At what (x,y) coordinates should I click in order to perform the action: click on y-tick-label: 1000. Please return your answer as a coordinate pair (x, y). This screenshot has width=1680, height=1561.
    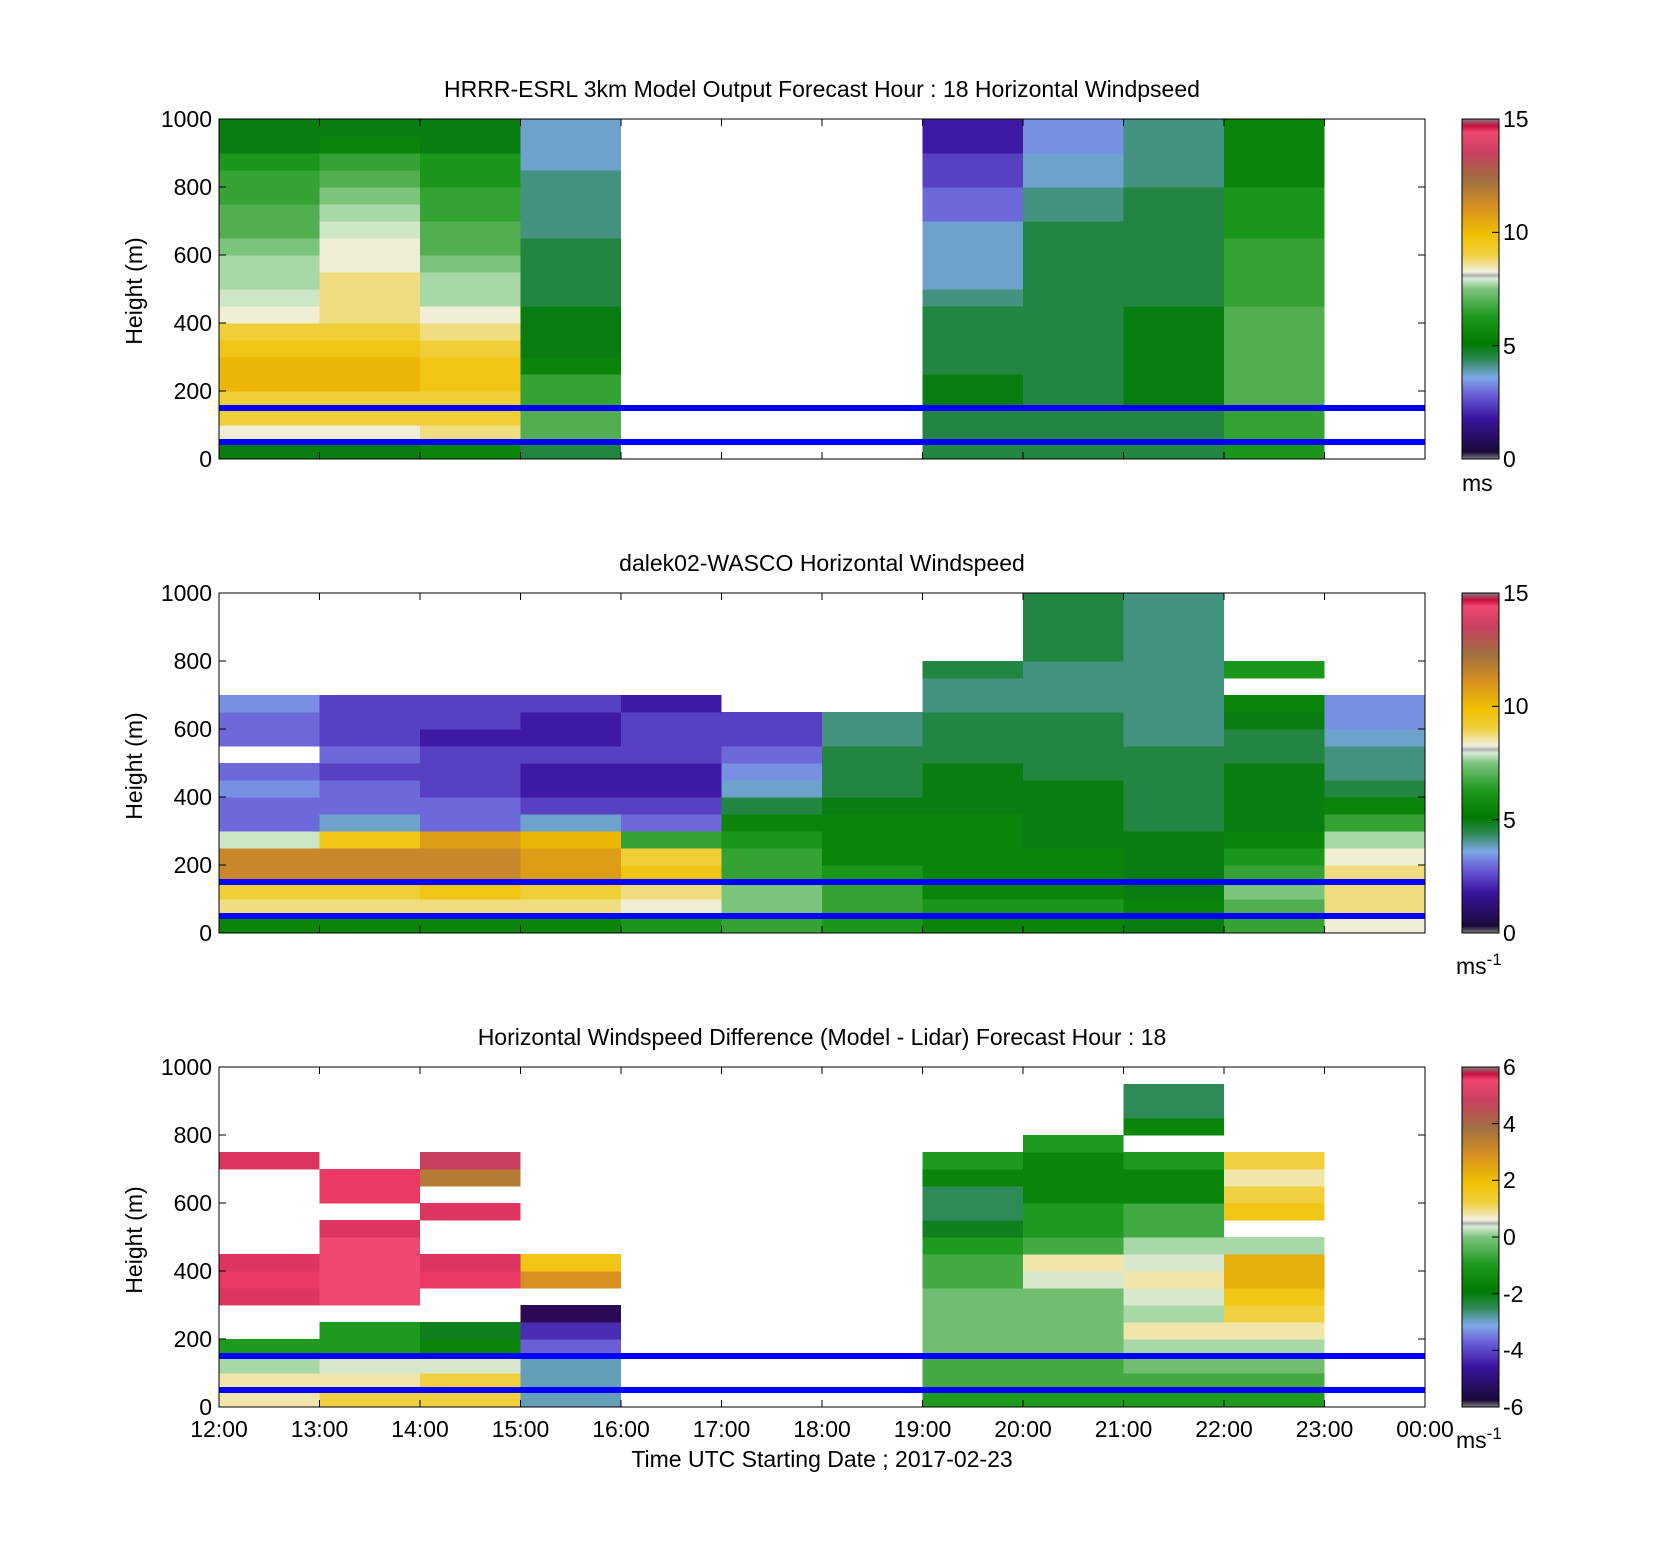
    Looking at the image, I should click on (186, 1067).